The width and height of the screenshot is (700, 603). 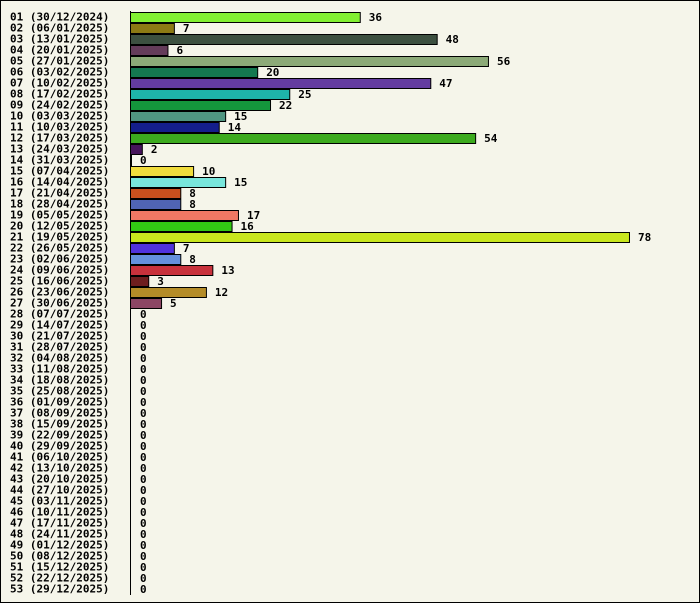 I want to click on value-label: 5, so click(x=173, y=303).